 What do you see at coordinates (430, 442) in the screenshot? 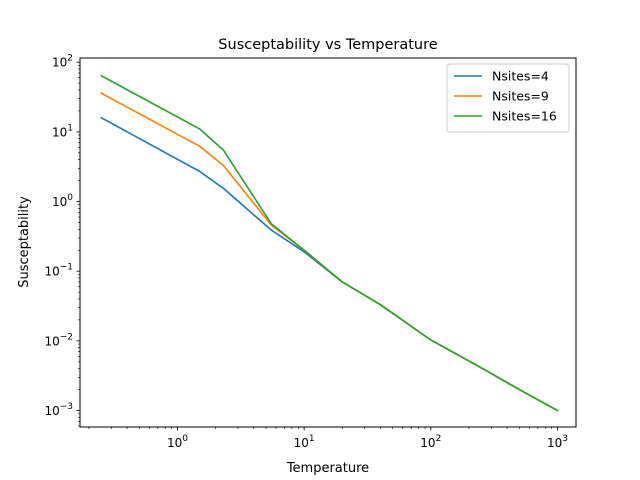
I see `x-tick-label: 10²` at bounding box center [430, 442].